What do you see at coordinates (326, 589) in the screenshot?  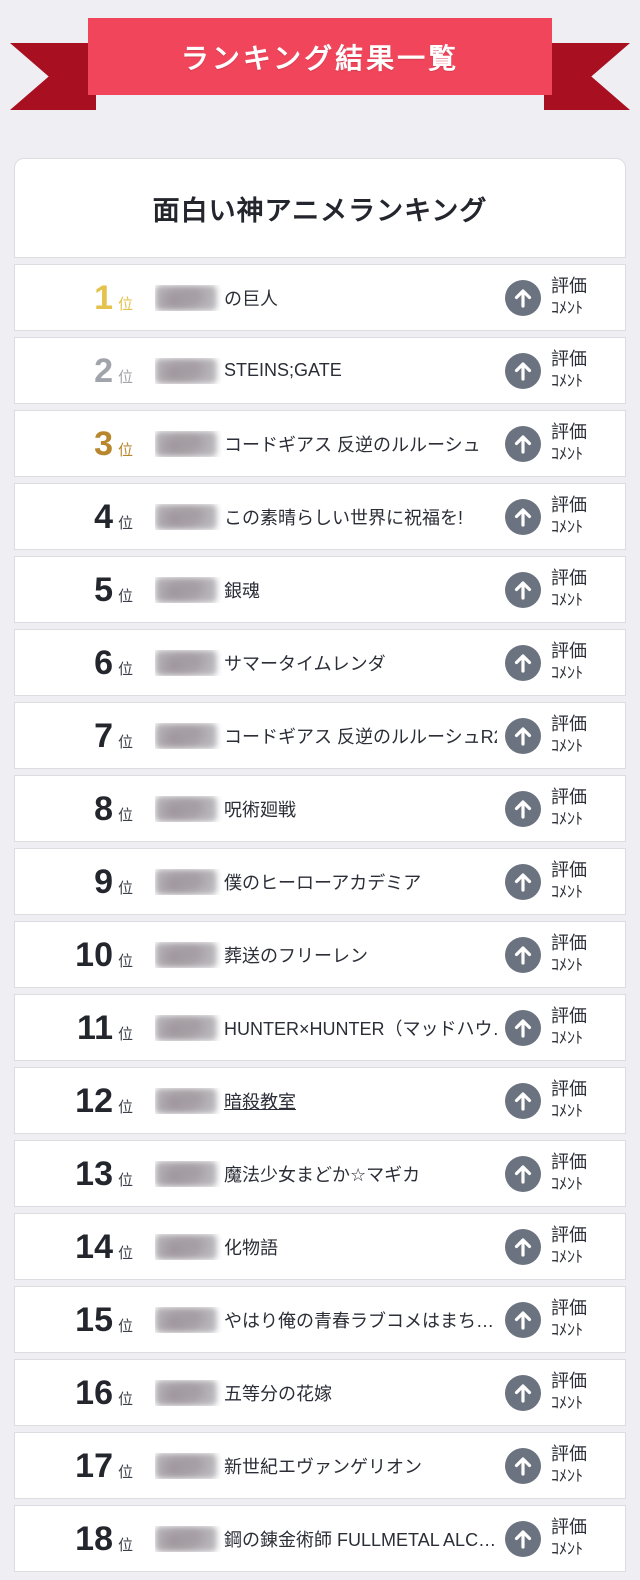 I see `anime-title-link: 銀魂` at bounding box center [326, 589].